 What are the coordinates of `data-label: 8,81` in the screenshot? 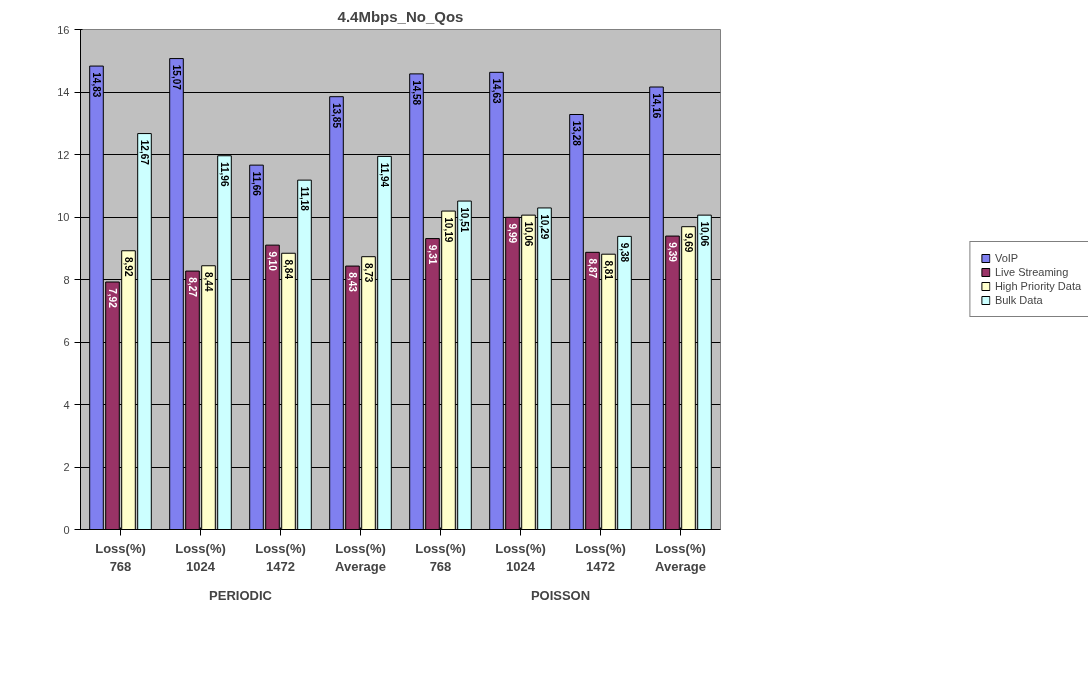 It's located at (608, 270).